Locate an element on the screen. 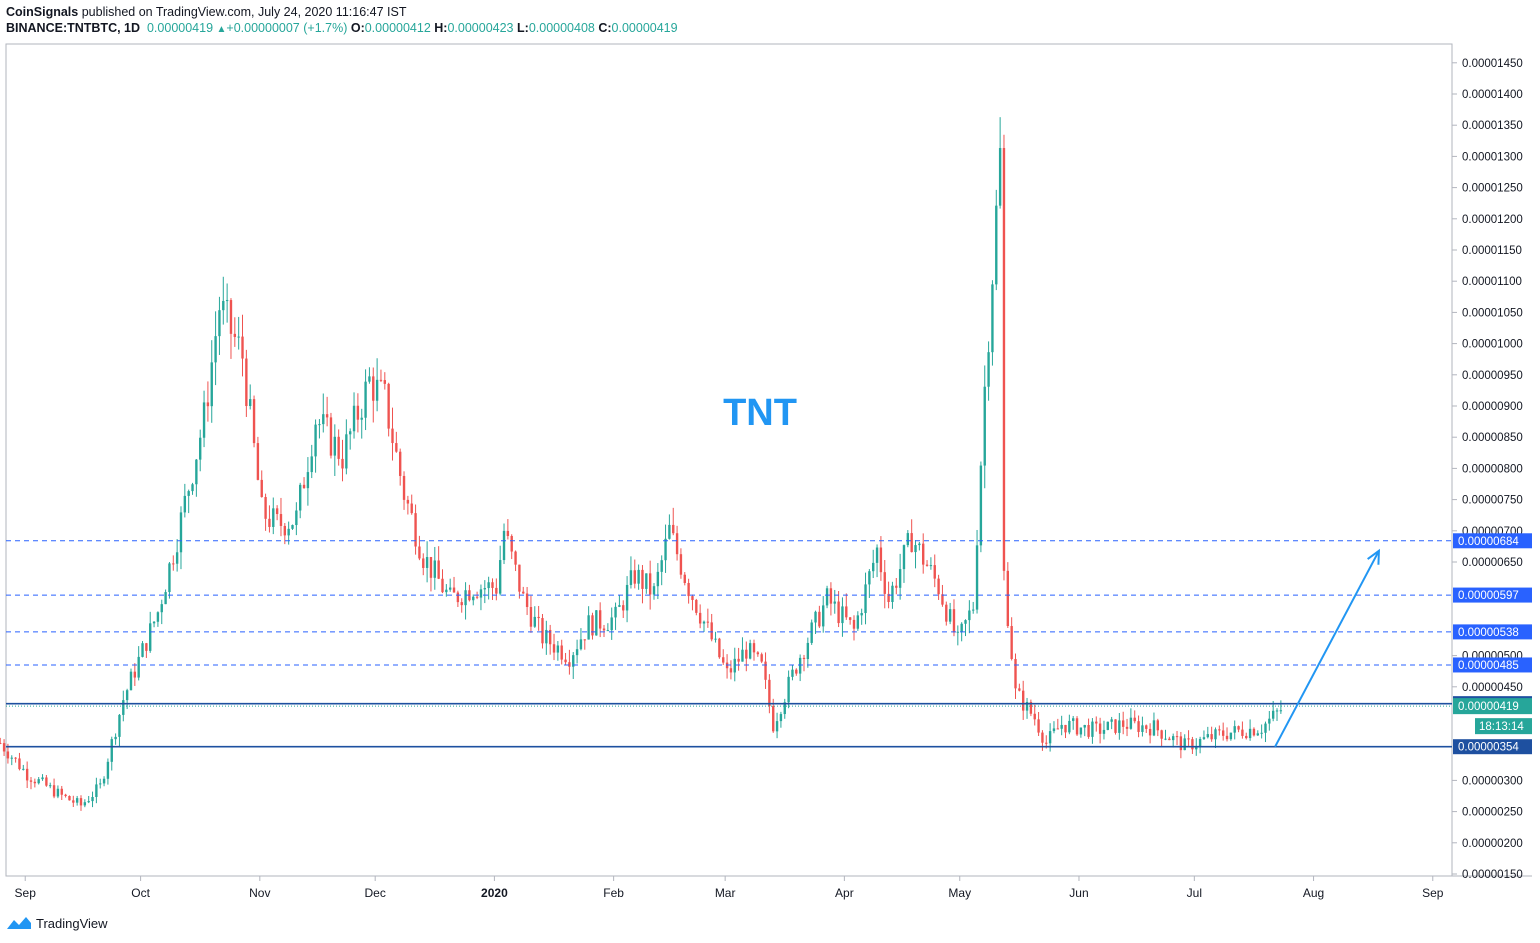 Image resolution: width=1540 pixels, height=943 pixels. y-tick-label: 0.00001400 is located at coordinates (1492, 95).